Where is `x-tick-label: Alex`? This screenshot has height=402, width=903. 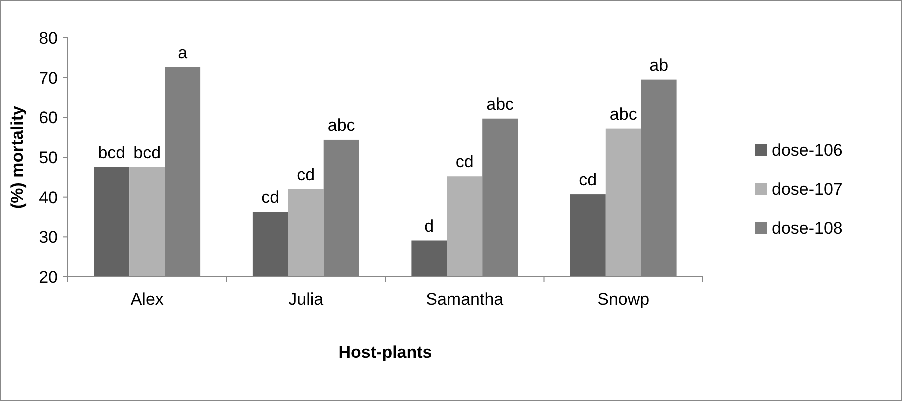 x-tick-label: Alex is located at coordinates (147, 299).